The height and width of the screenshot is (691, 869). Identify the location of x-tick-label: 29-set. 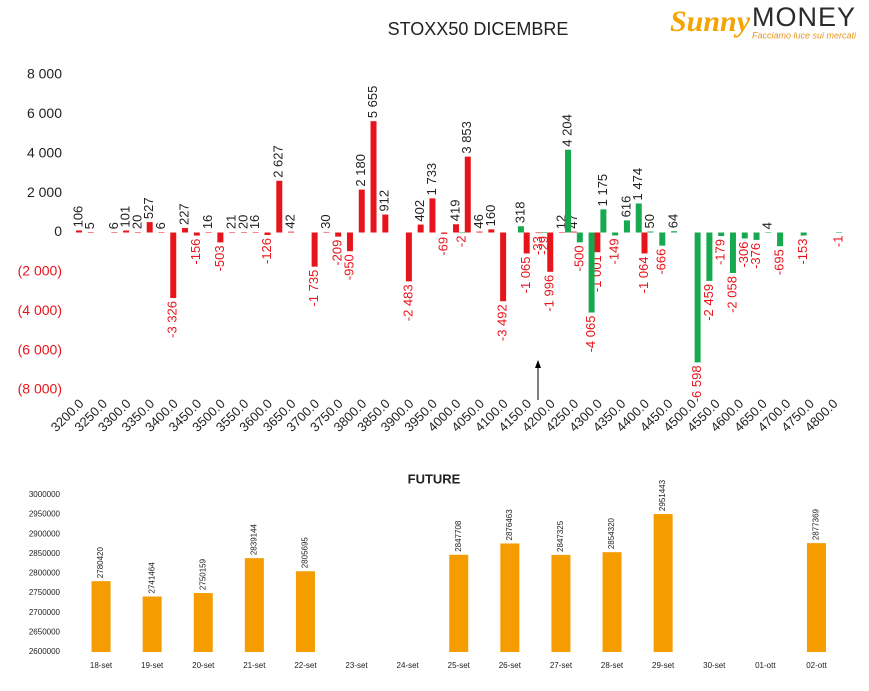
(663, 665).